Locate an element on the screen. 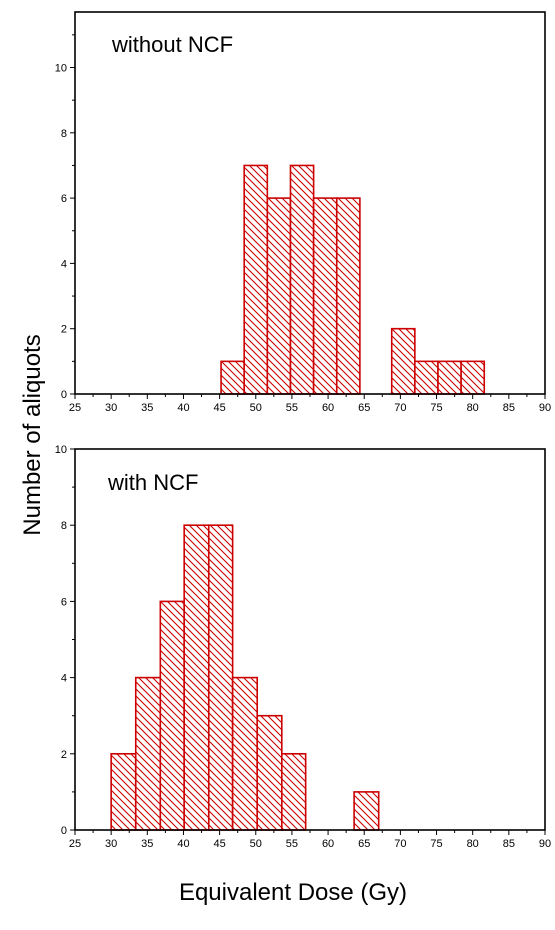 Image resolution: width=555 pixels, height=930 pixels. x-axis-title: Equivalent Dose (Gy) is located at coordinates (293, 892).